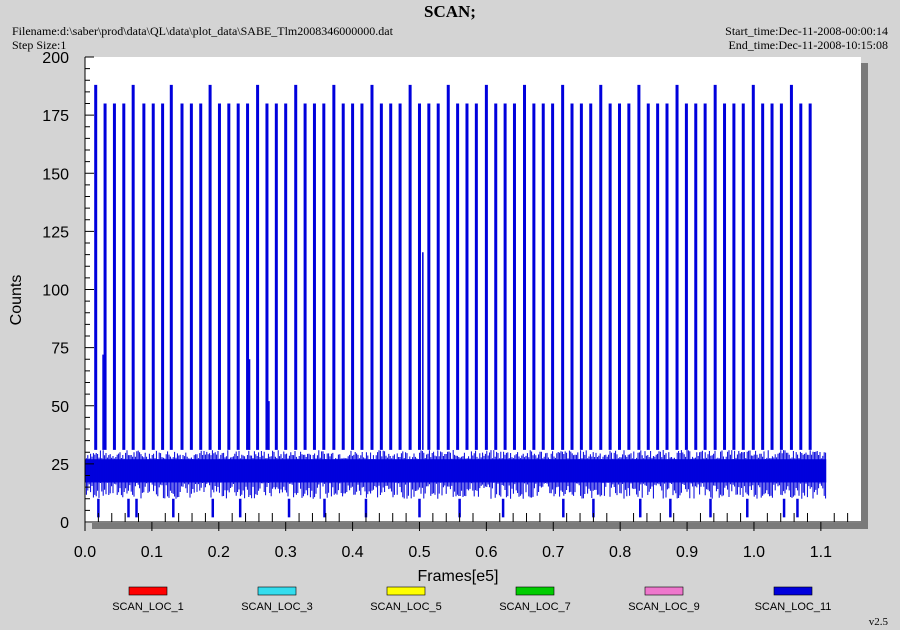  What do you see at coordinates (620, 552) in the screenshot?
I see `x-tick-label: 0.8` at bounding box center [620, 552].